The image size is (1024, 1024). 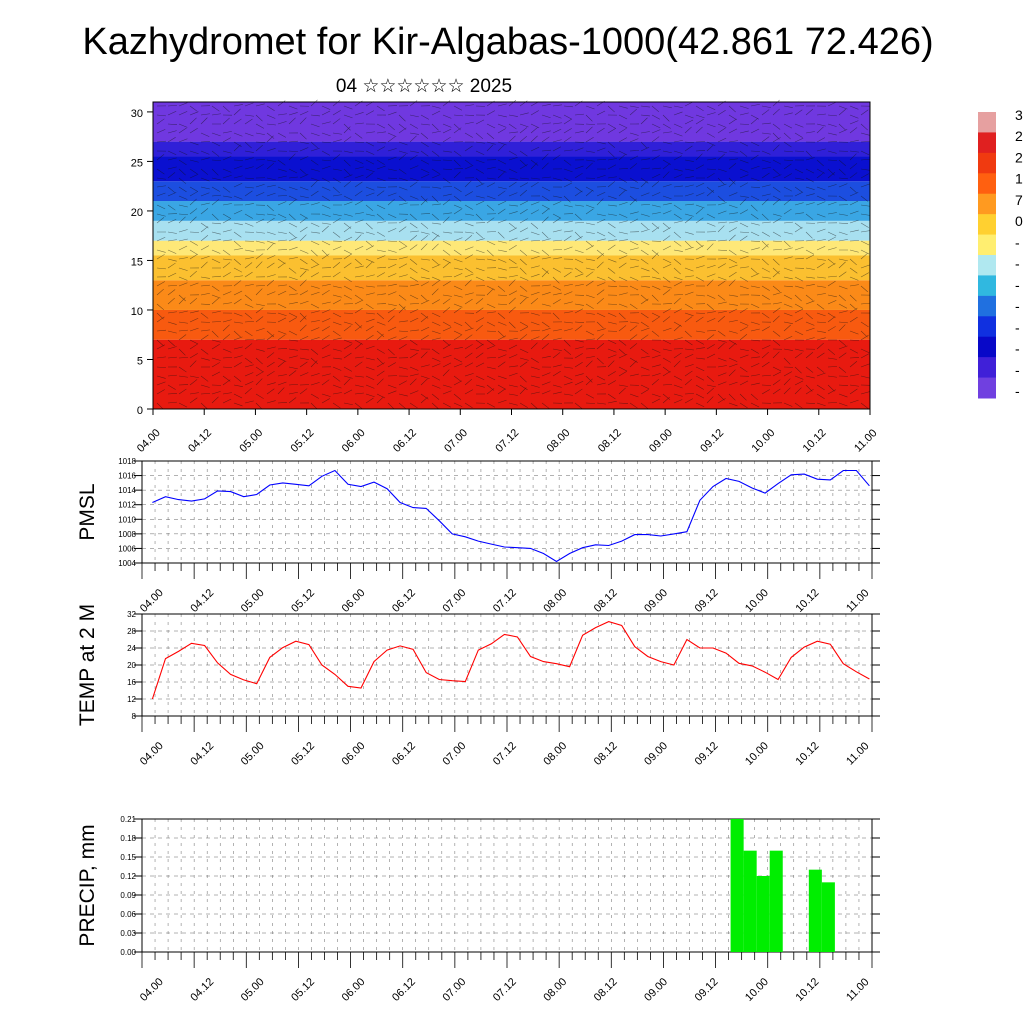 I want to click on x-tick-label: 10.12, so click(x=807, y=754).